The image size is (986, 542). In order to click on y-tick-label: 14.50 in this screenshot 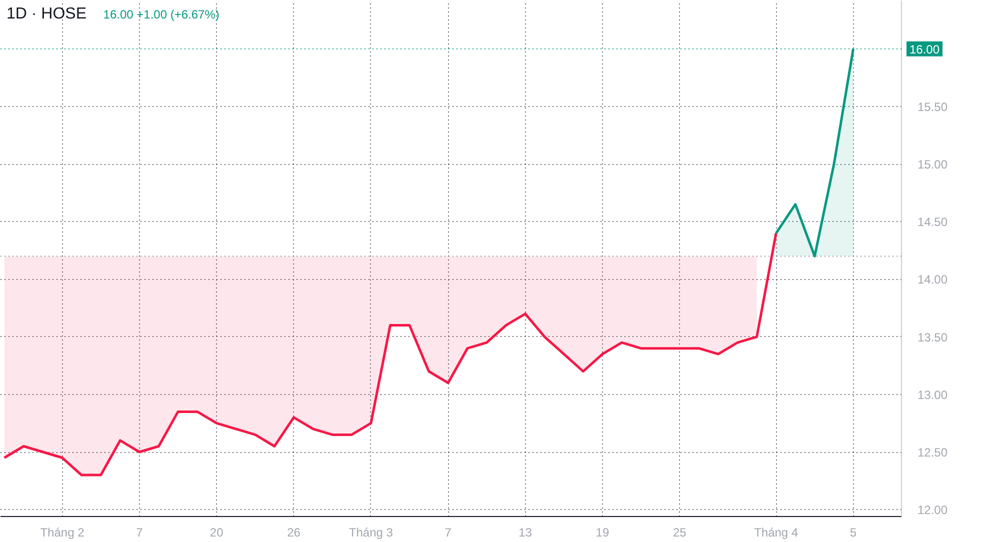, I will do `click(933, 222)`.